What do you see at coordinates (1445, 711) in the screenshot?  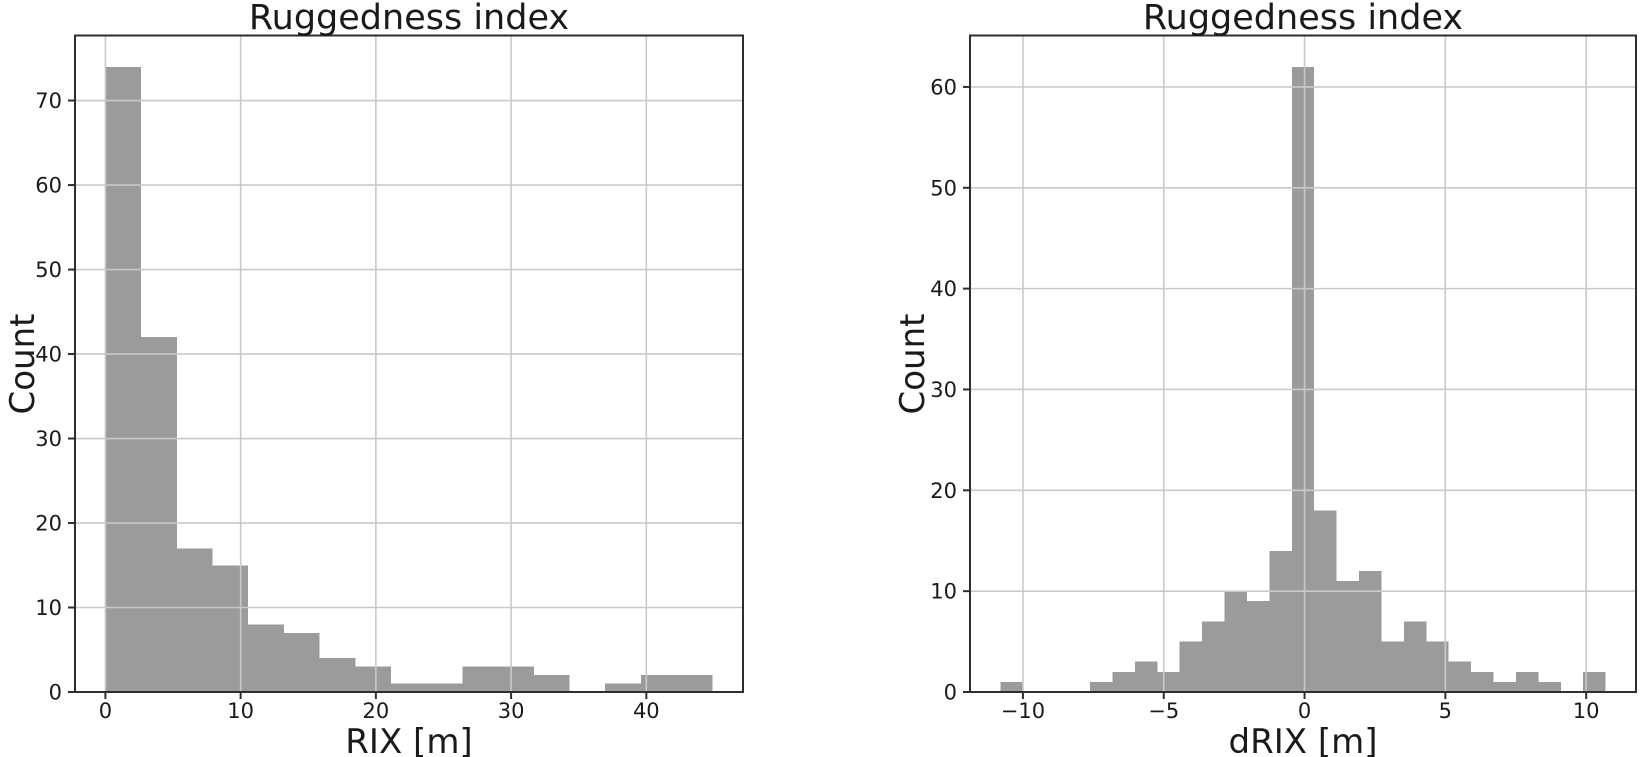 I see `x-tick-label: 5` at bounding box center [1445, 711].